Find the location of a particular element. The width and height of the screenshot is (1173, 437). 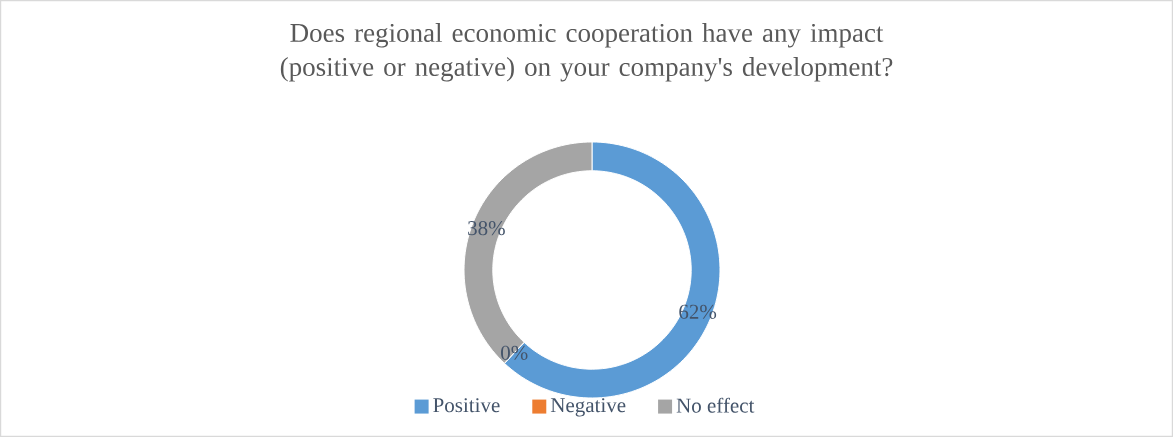

chart-title: Does regional economic cooperation have any impact (positive or negative) on your company's development? is located at coordinates (586, 52).